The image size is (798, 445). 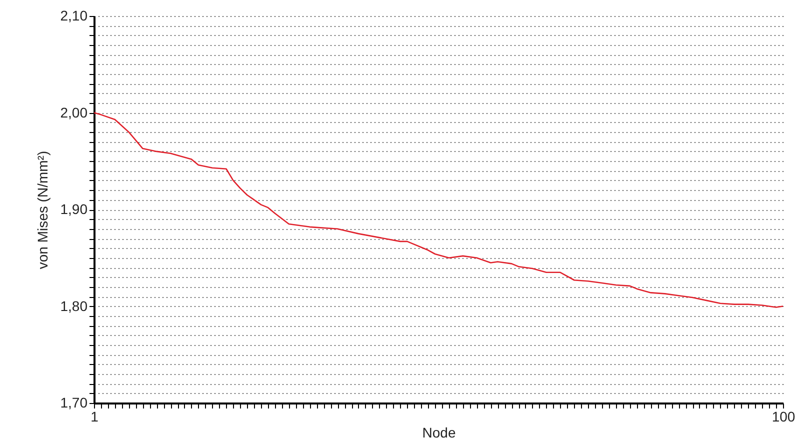 I want to click on y-tick-label: 1,80, so click(x=74, y=306).